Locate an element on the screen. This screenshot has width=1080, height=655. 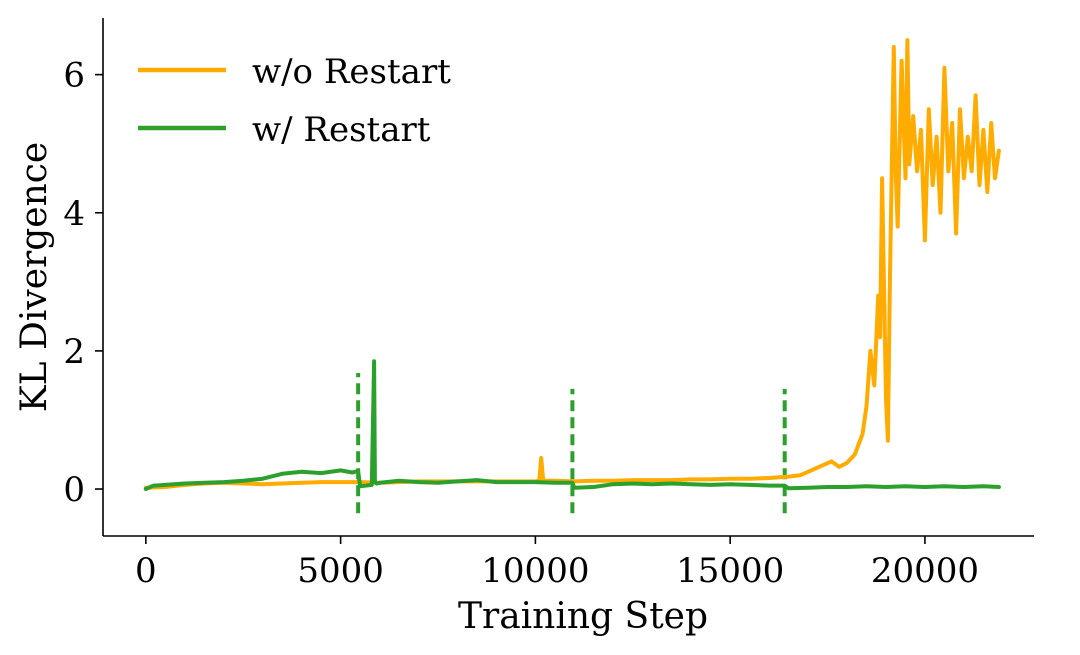
x-tick-label-15000: 15000 is located at coordinates (730, 571).